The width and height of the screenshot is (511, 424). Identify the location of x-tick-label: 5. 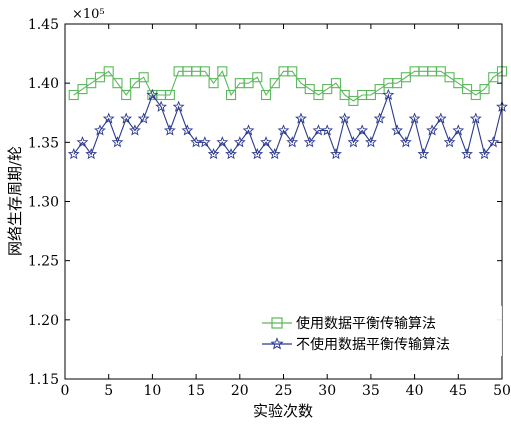
(108, 391).